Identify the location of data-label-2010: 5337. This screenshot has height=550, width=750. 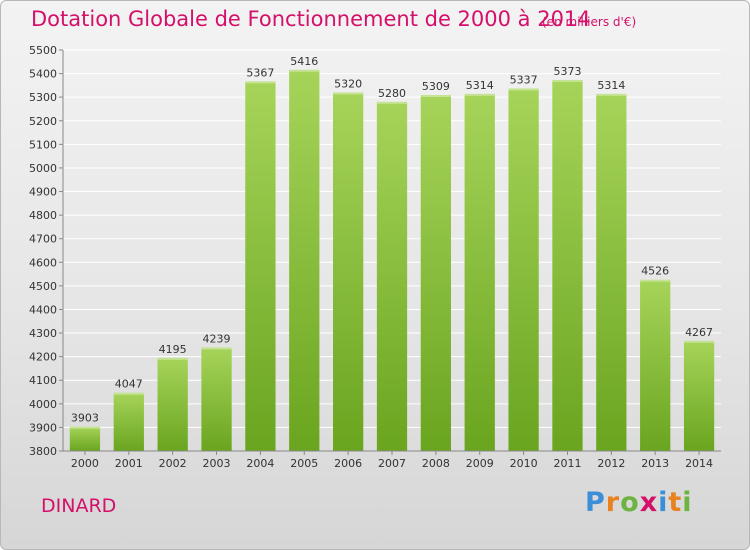
(524, 79).